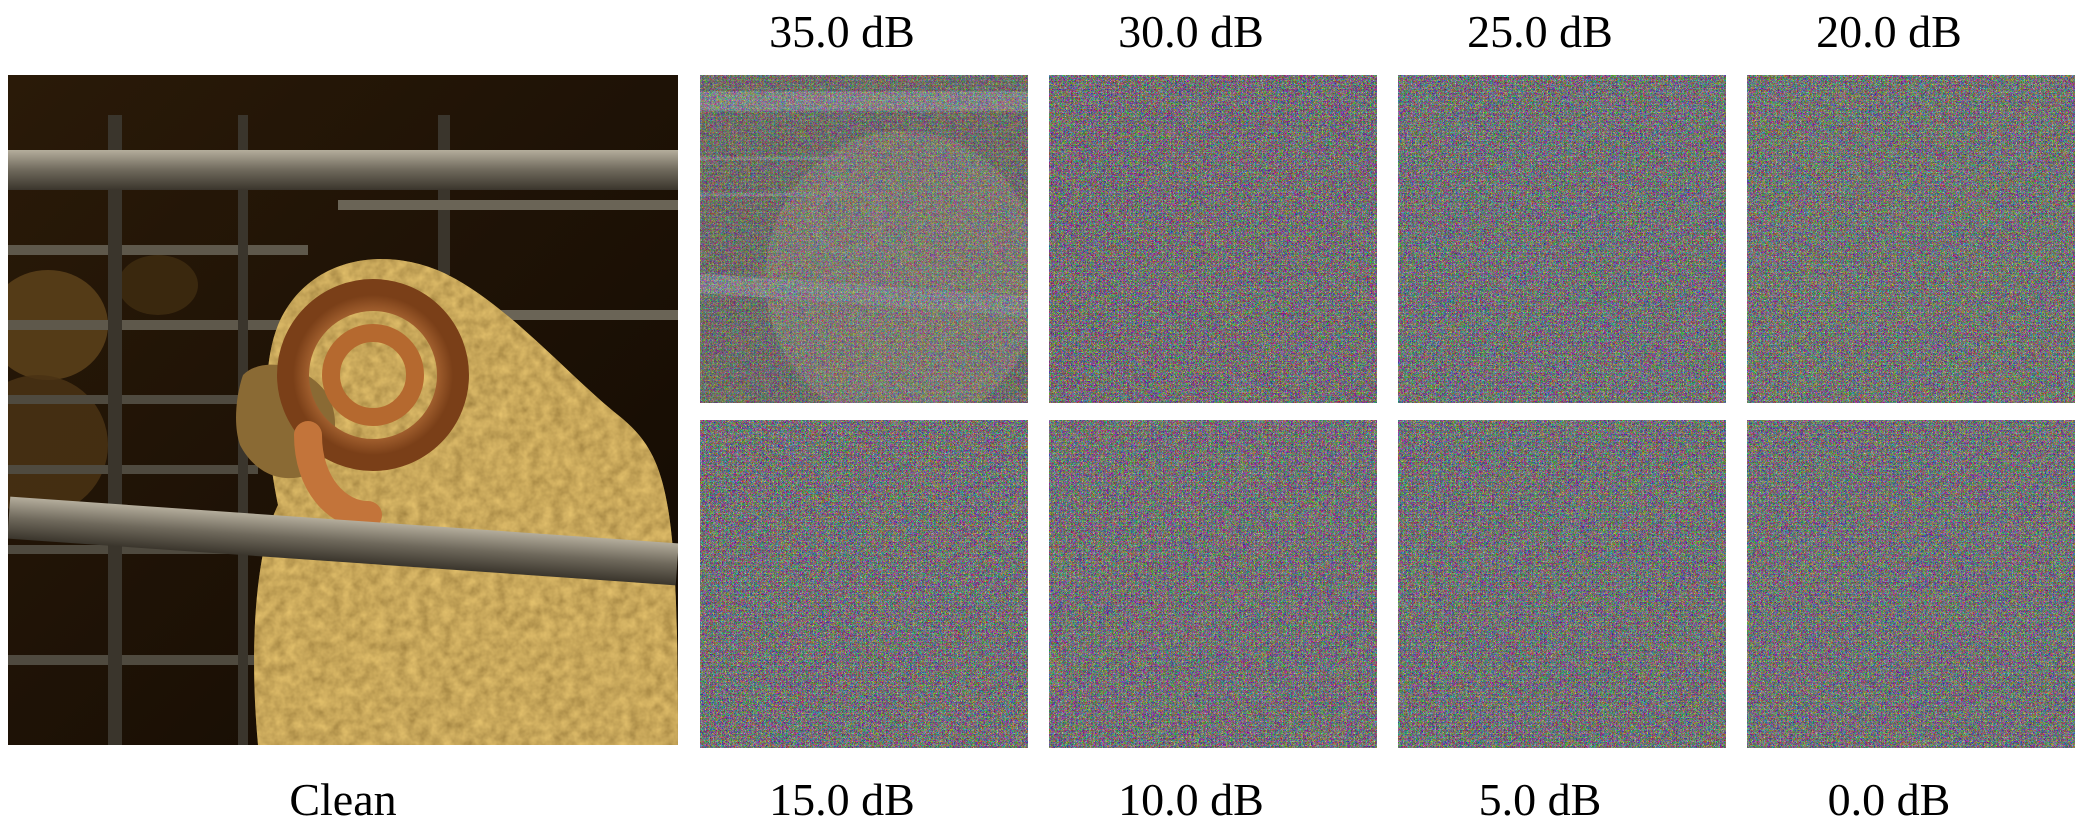 The image size is (2086, 822). I want to click on snr-label-30: 30.0 dB, so click(1191, 31).